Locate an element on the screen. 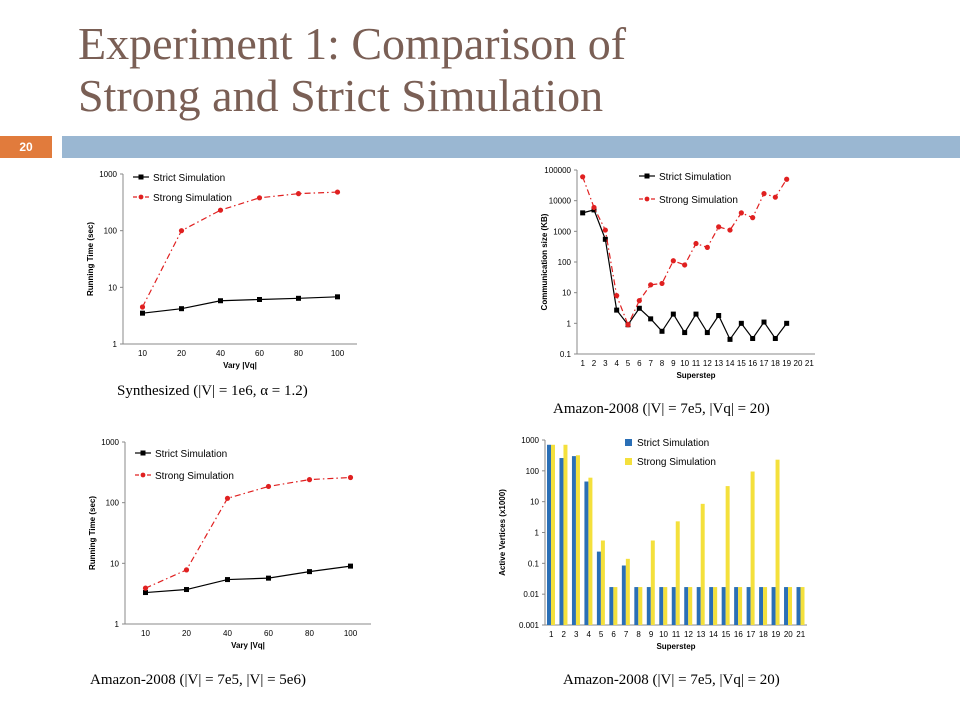  caption-text: Amazon-2008 (|V| = 7e5, |V| = 5e6) is located at coordinates (198, 680).